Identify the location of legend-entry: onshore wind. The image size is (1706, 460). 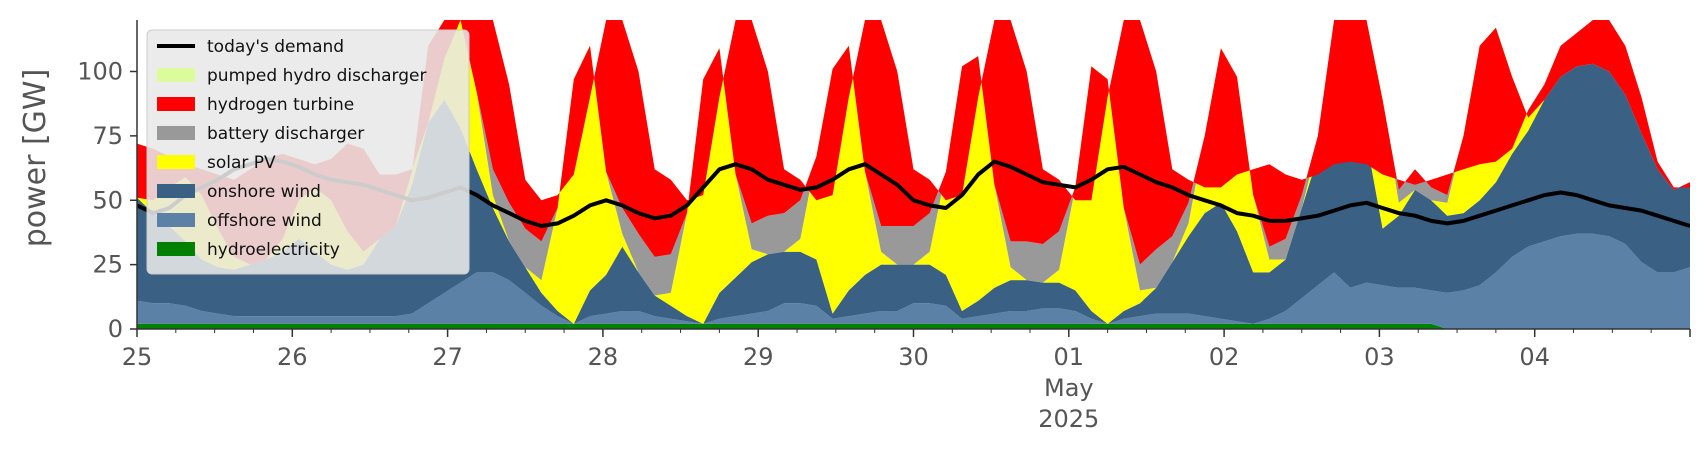
(239, 192).